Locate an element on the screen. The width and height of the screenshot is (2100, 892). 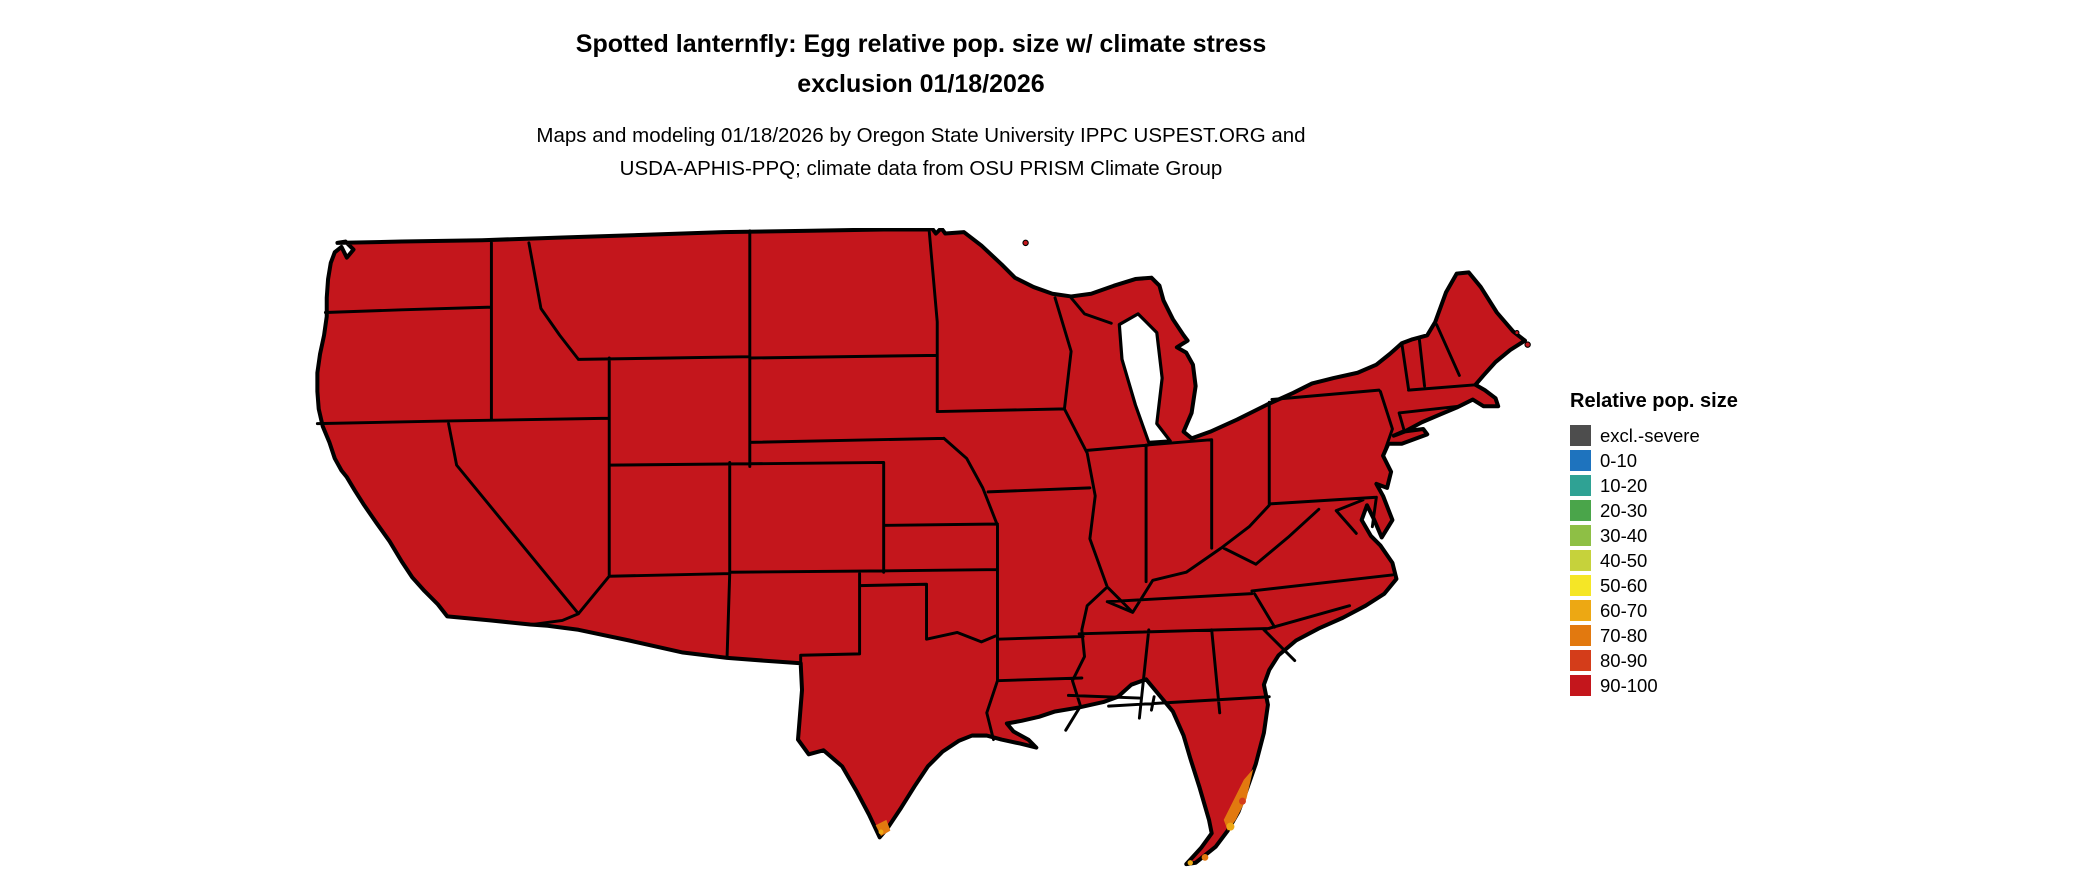
legend-label: 50-60 is located at coordinates (1624, 585).